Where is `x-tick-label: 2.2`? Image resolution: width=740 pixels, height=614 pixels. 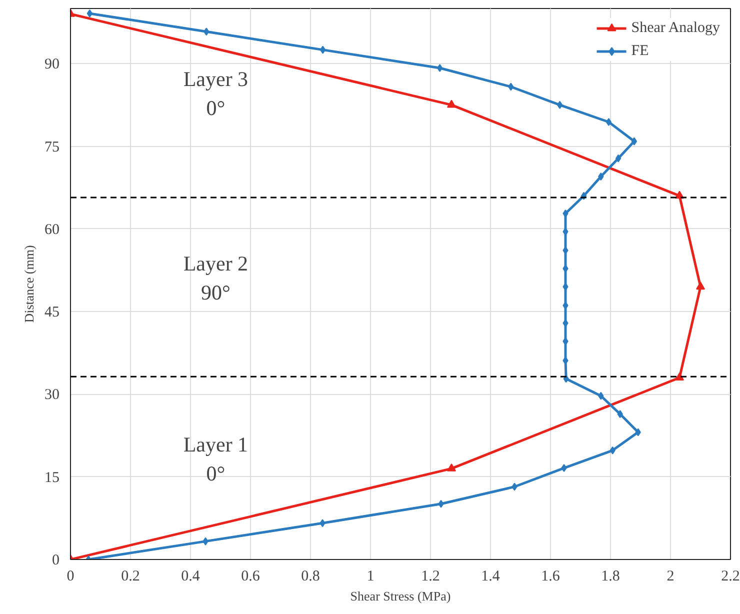
x-tick-label: 2.2 is located at coordinates (730, 576).